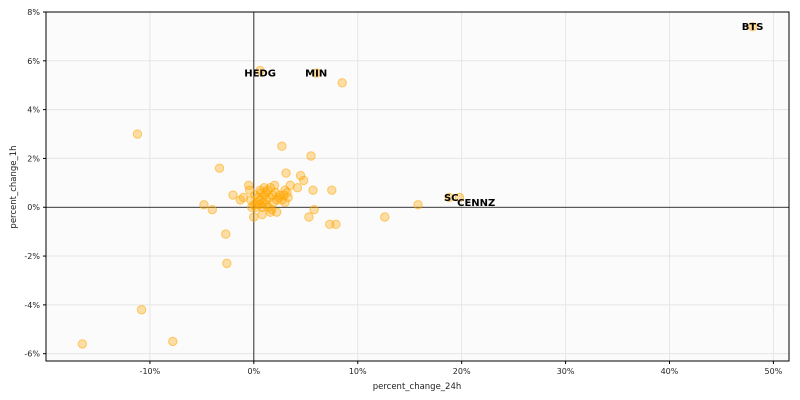  I want to click on y-tick-label: -4%, so click(32, 305).